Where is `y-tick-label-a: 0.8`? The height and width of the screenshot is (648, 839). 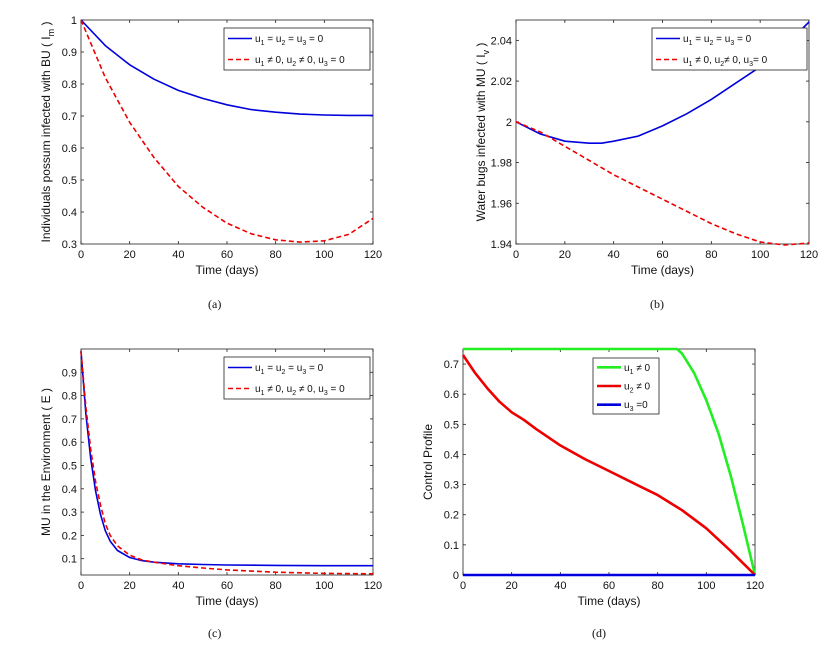
y-tick-label-a: 0.8 is located at coordinates (69, 85).